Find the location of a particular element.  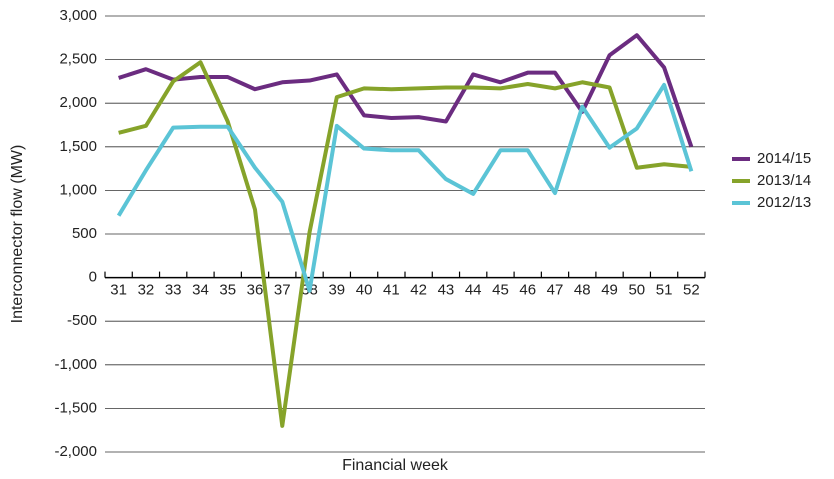

y-tick-label: -1,500 is located at coordinates (75, 407).